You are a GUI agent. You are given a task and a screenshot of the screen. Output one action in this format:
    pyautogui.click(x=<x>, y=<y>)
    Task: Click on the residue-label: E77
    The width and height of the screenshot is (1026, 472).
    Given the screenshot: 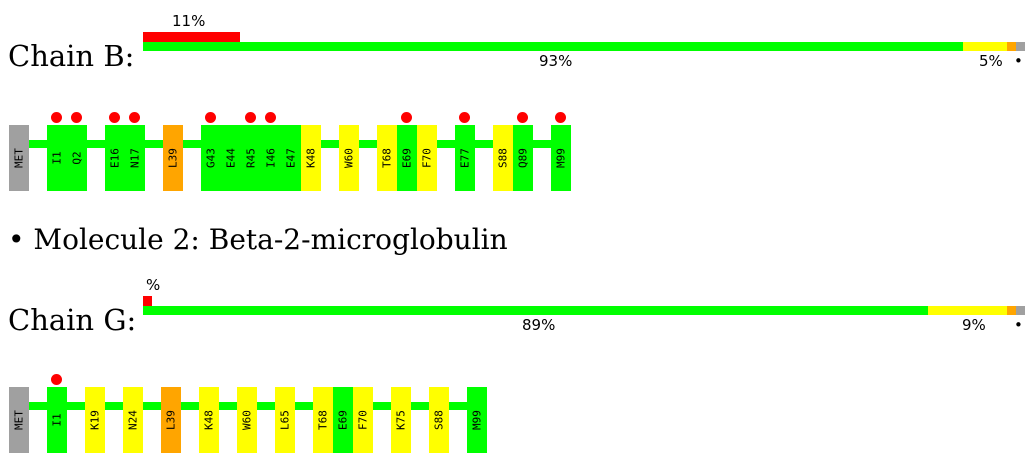 What is the action you would take?
    pyautogui.click(x=465, y=158)
    